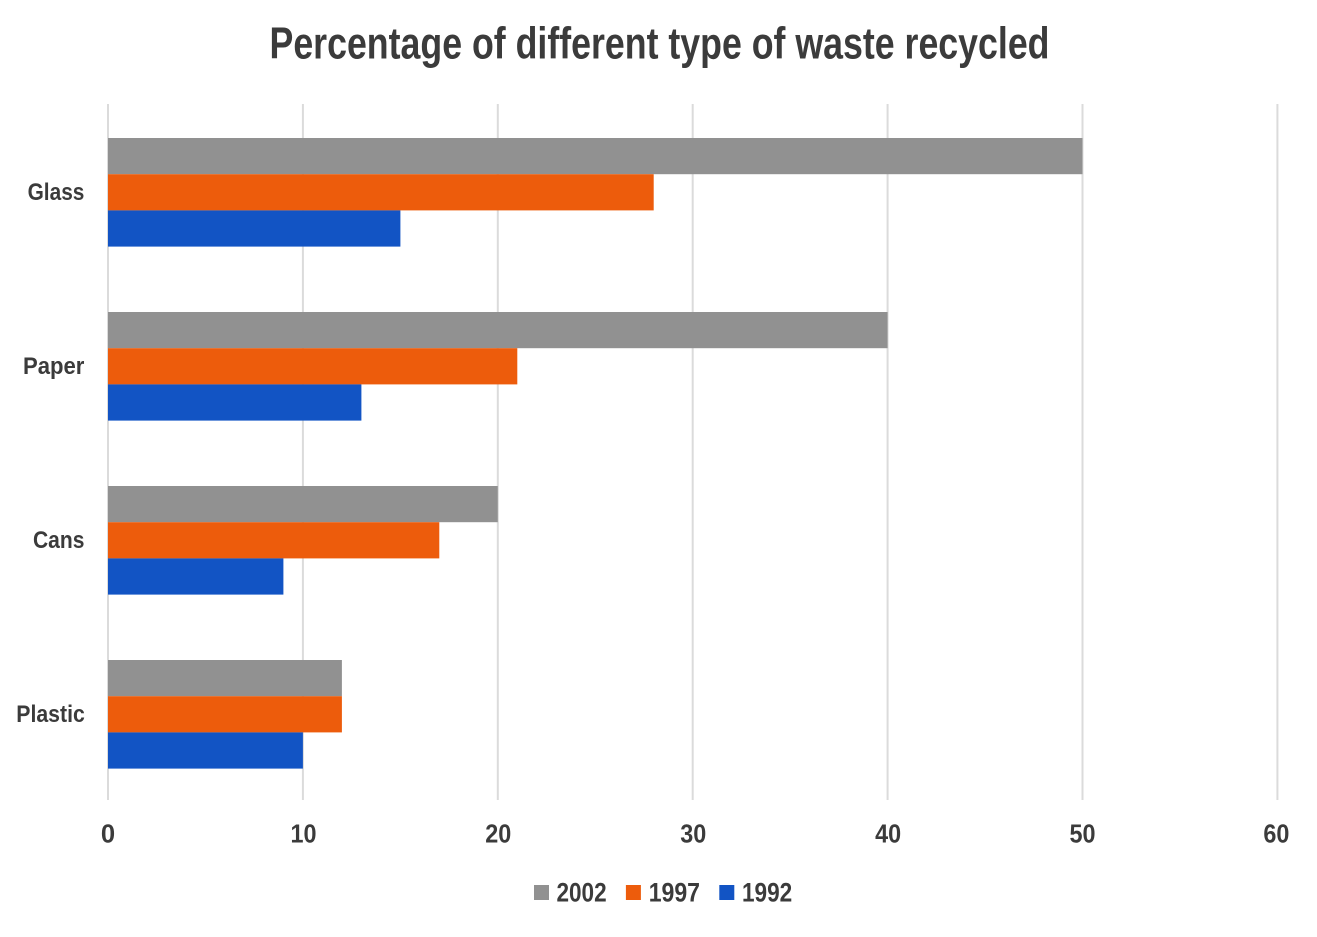 The height and width of the screenshot is (937, 1317). What do you see at coordinates (674, 893) in the screenshot?
I see `svg-text: 1997` at bounding box center [674, 893].